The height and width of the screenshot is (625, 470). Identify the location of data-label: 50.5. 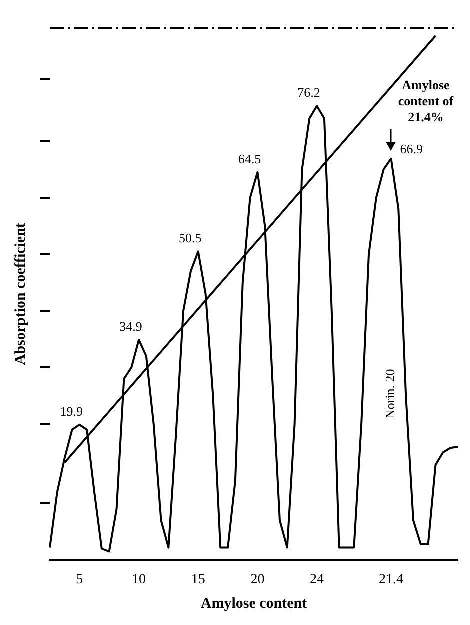
(190, 238).